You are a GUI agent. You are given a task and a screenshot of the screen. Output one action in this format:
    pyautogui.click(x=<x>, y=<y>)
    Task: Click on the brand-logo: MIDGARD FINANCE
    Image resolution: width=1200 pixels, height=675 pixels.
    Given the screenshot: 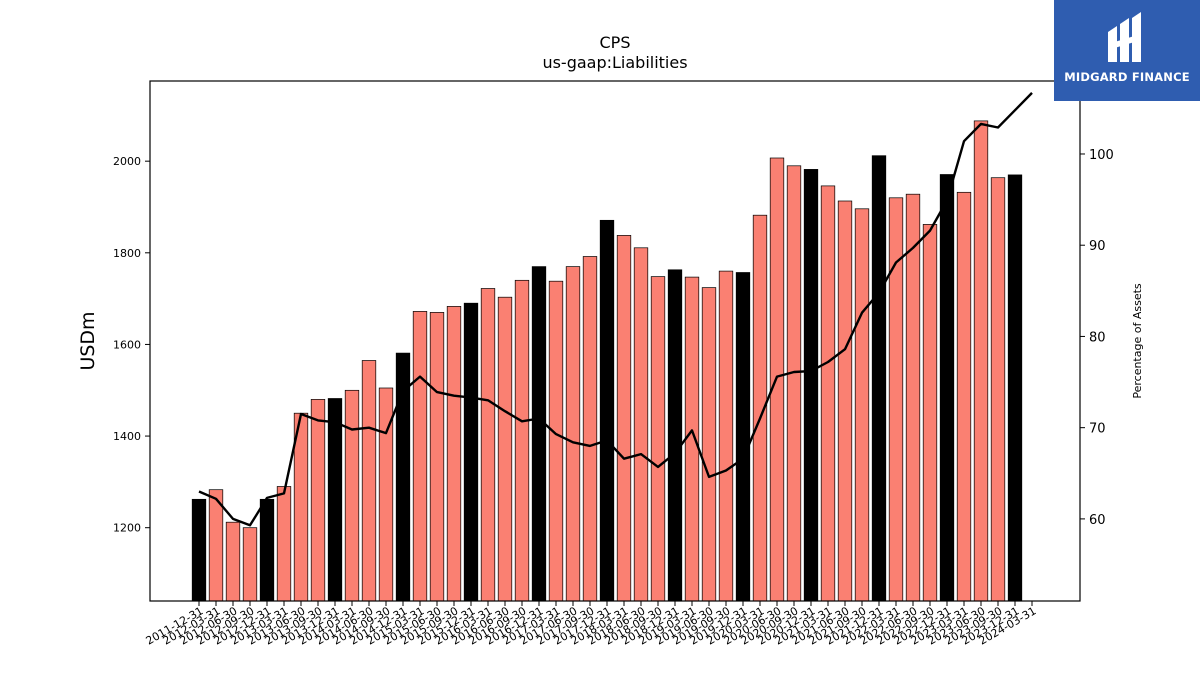 What is the action you would take?
    pyautogui.click(x=1127, y=50)
    